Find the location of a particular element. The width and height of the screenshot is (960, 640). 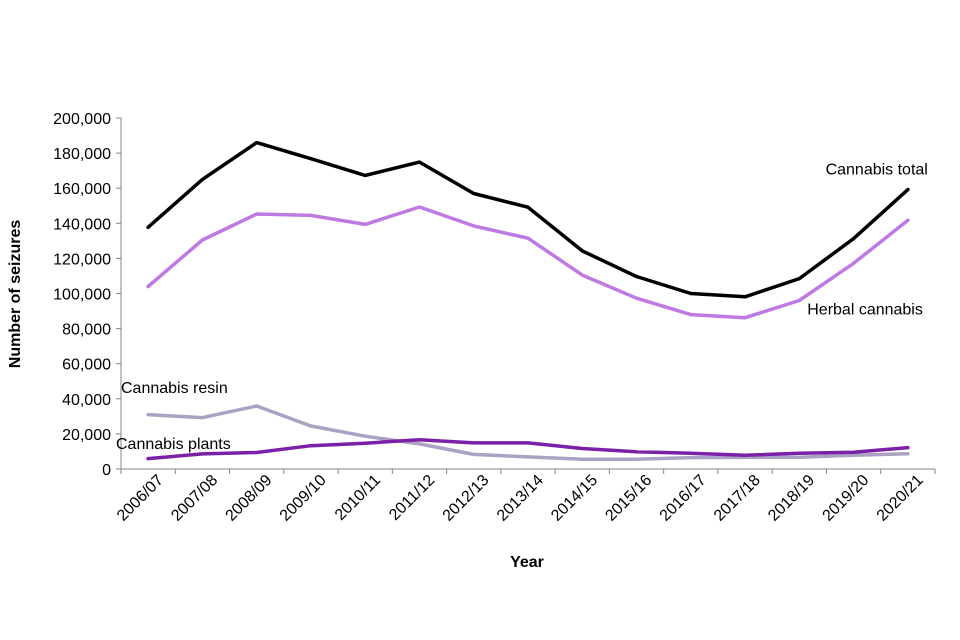

x-tick-label: 2006/07 is located at coordinates (140, 498).